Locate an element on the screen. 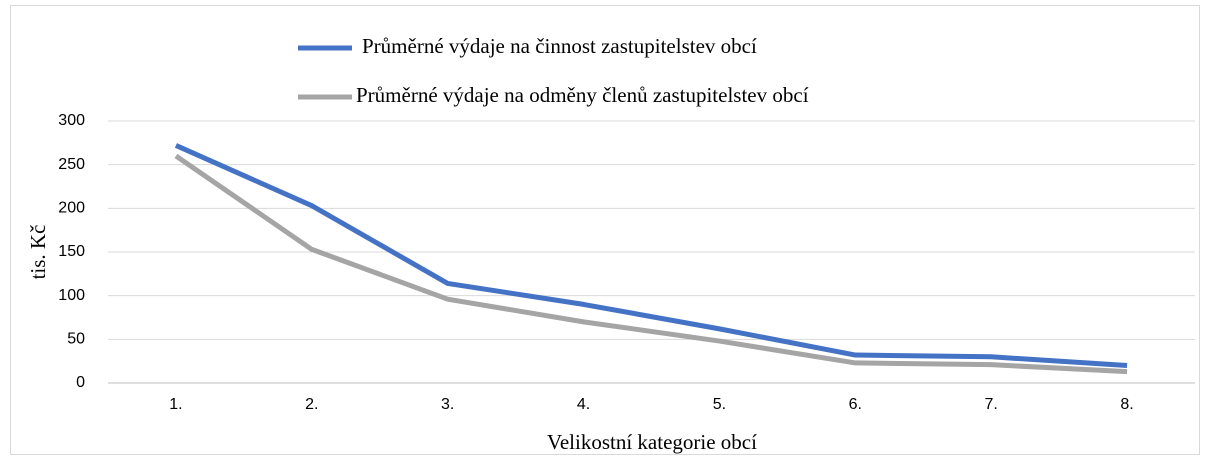 The width and height of the screenshot is (1208, 456). x-tick-label: 4. is located at coordinates (583, 404).